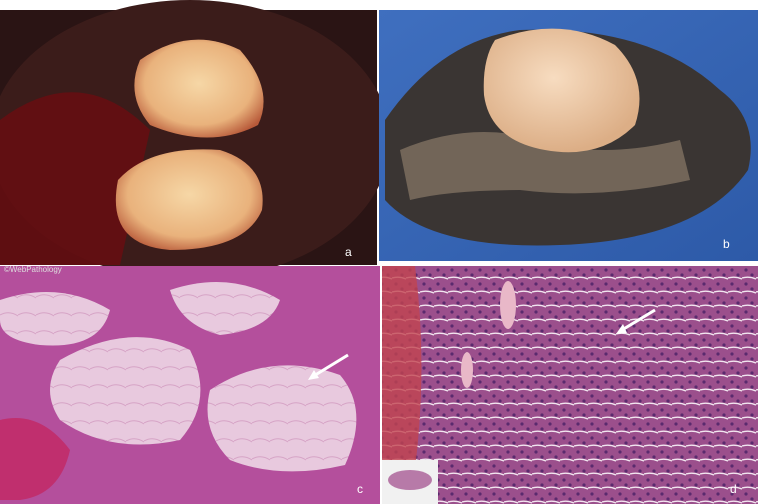 This screenshot has height=504, width=758. I want to click on hemorrhage, so click(75, 178).